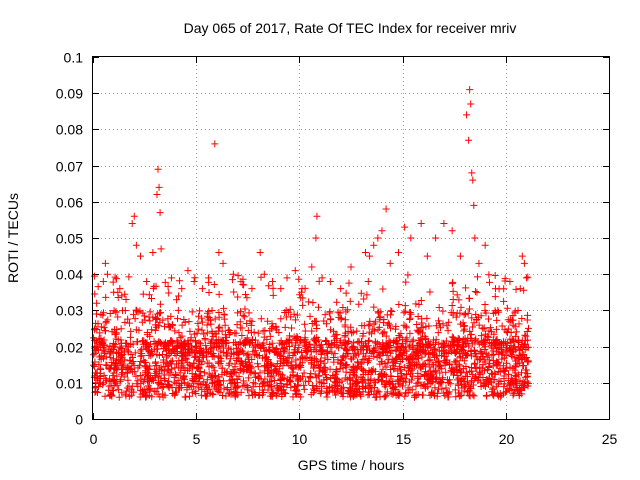 The width and height of the screenshot is (640, 480). I want to click on x-tick-label: 25, so click(610, 439).